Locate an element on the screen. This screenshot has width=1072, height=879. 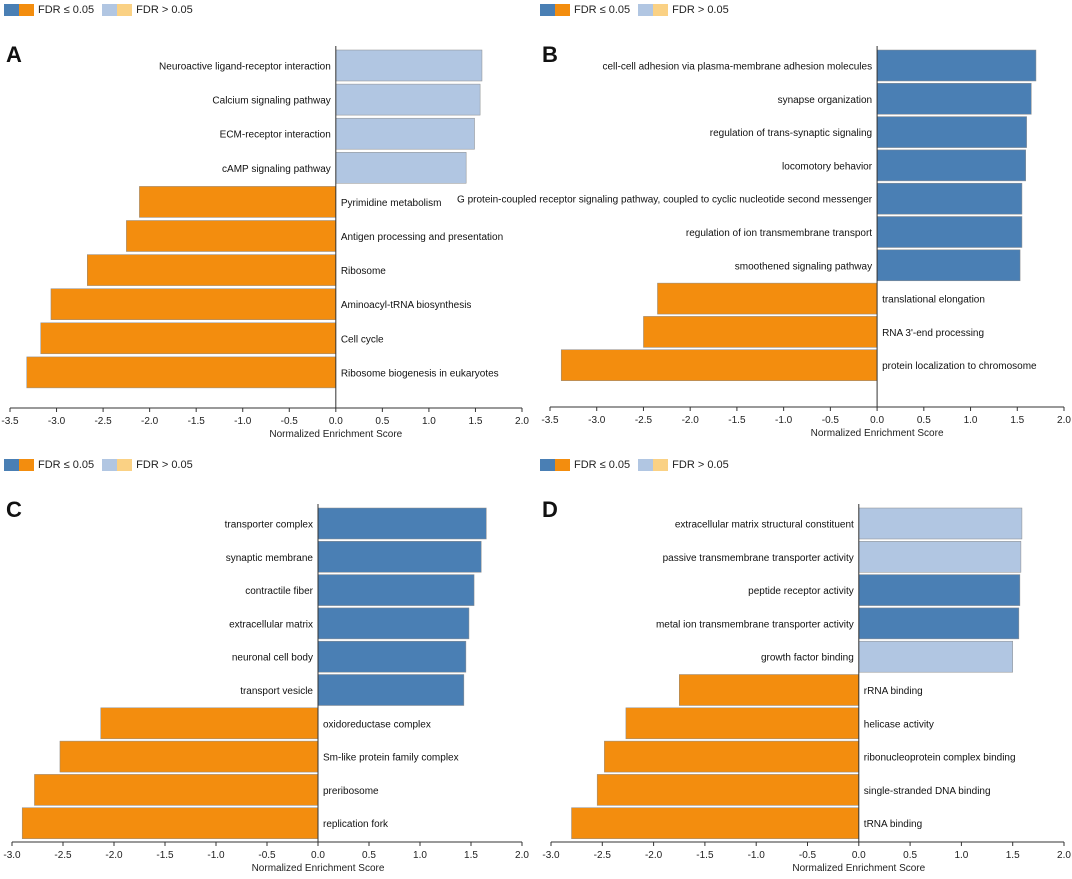
bar-label: synapse organization is located at coordinates (825, 100).